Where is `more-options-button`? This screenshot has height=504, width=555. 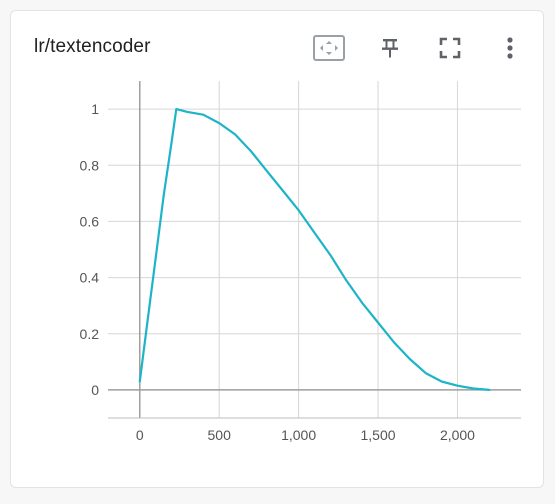
more-options-button is located at coordinates (510, 48).